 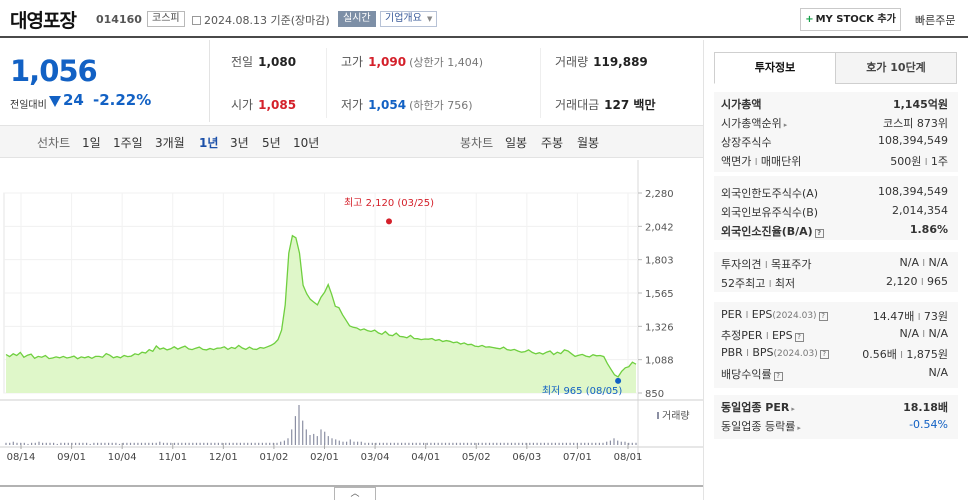 What do you see at coordinates (659, 227) in the screenshot?
I see `y-tick-label: 2,042` at bounding box center [659, 227].